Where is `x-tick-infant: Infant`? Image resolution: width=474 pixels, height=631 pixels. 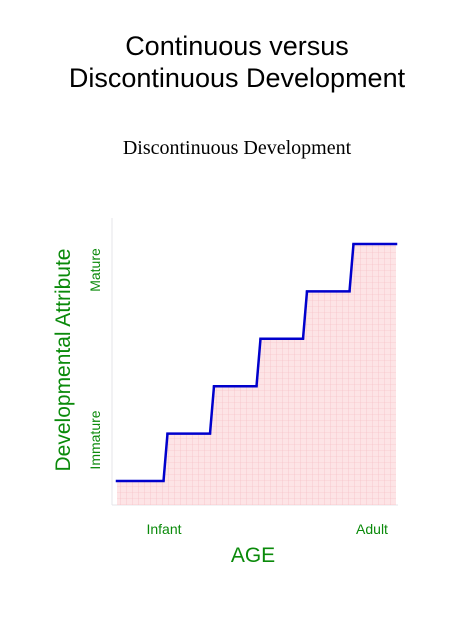
x-tick-infant: Infant is located at coordinates (163, 529).